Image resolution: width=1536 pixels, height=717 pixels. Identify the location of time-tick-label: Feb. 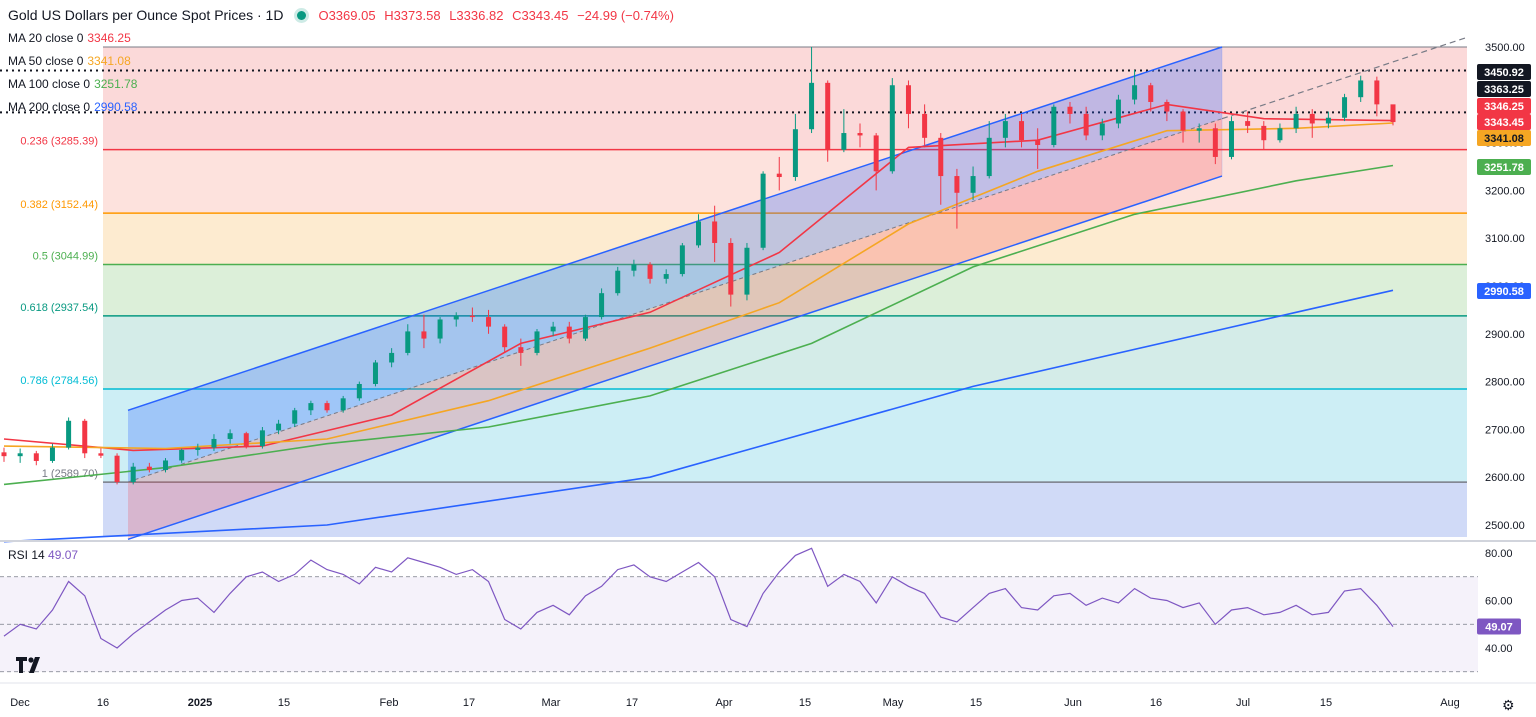
(389, 703).